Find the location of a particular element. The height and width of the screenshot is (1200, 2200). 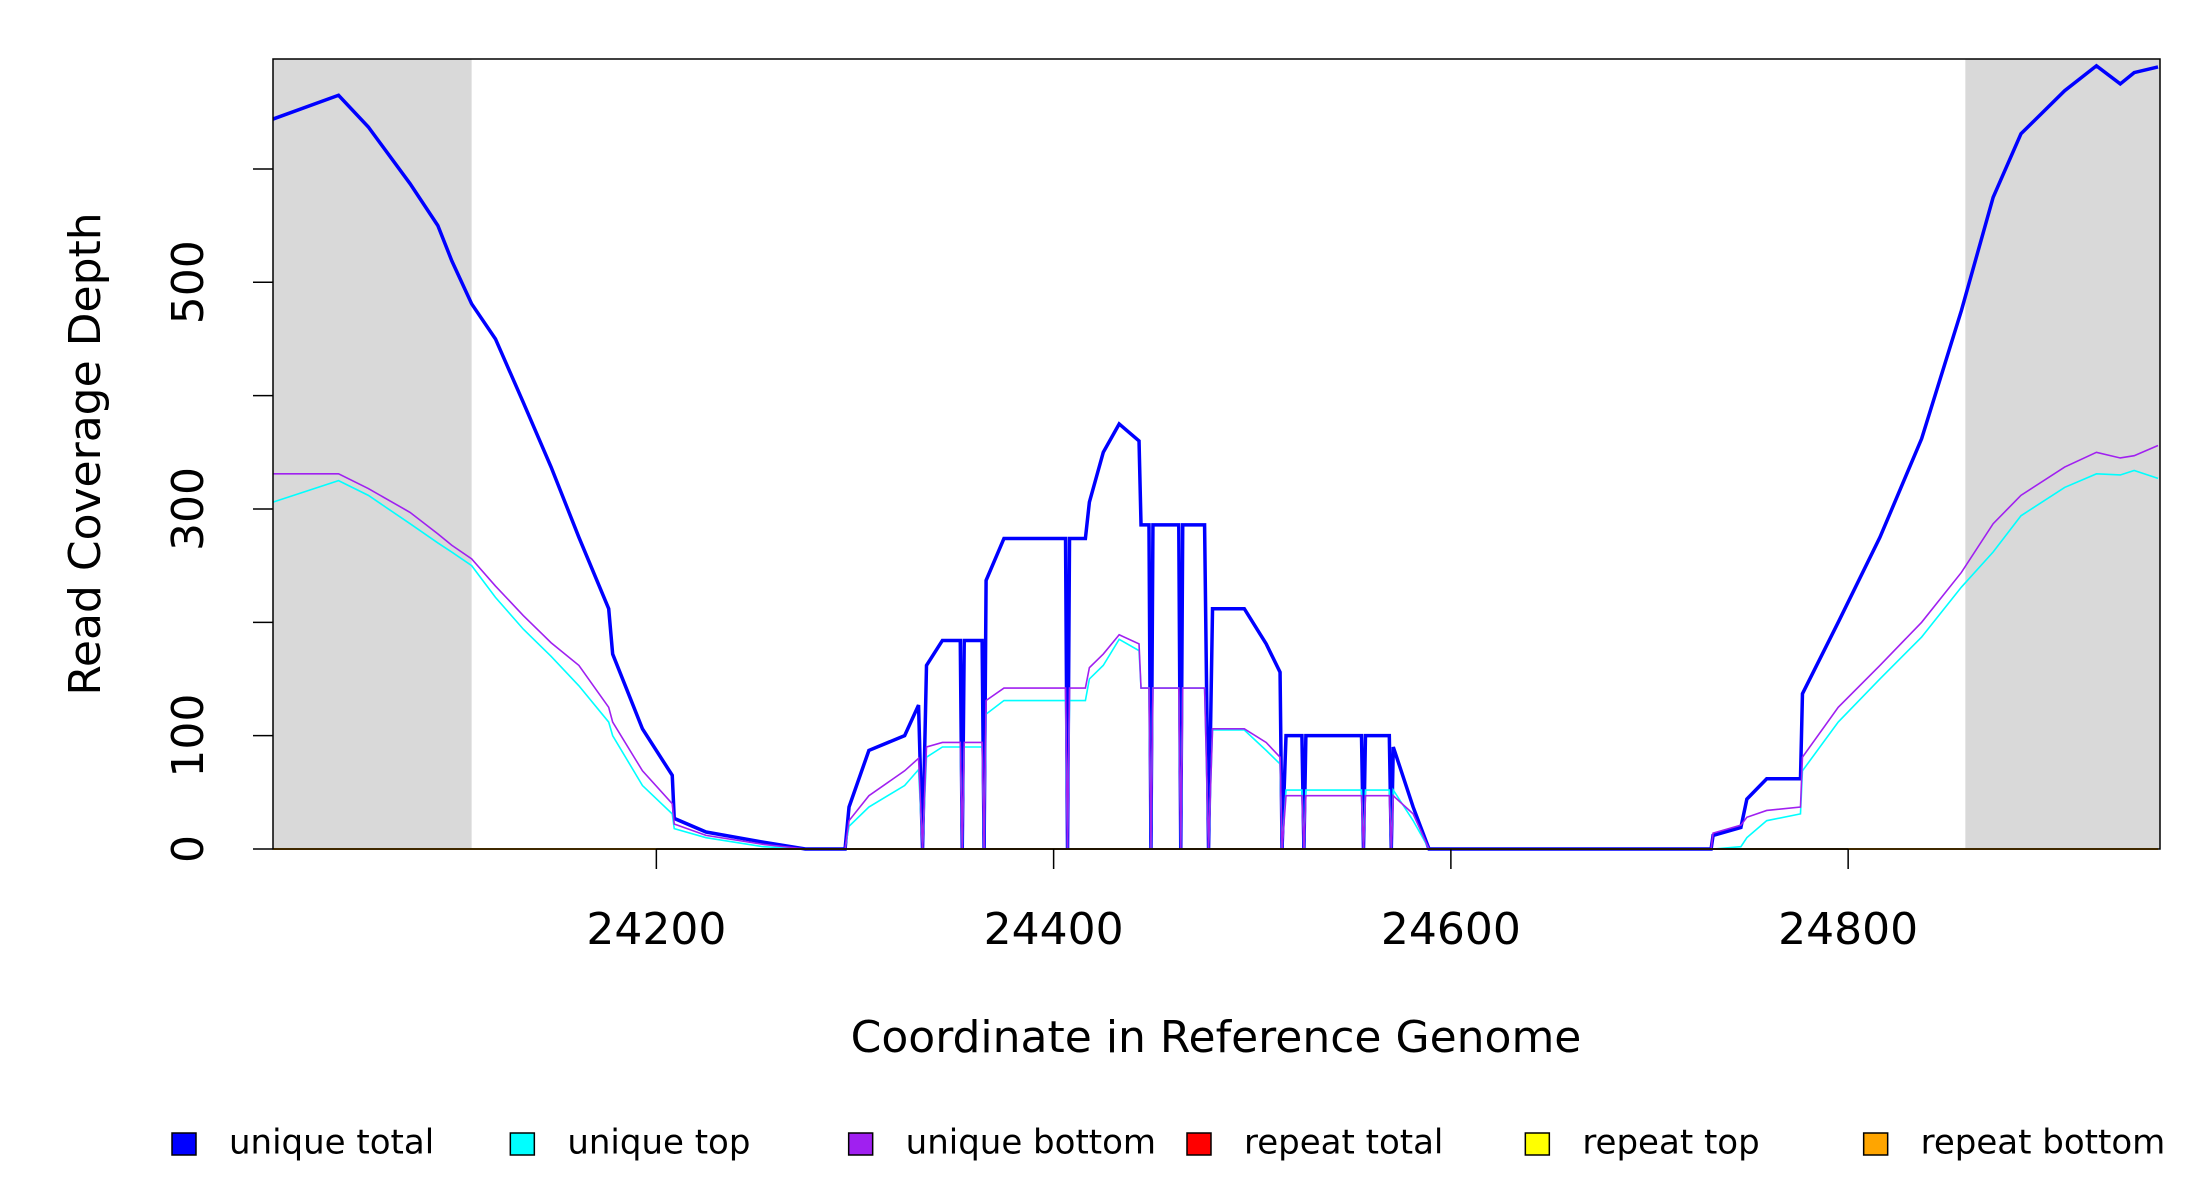

x-tick-label: 24200 is located at coordinates (656, 929).